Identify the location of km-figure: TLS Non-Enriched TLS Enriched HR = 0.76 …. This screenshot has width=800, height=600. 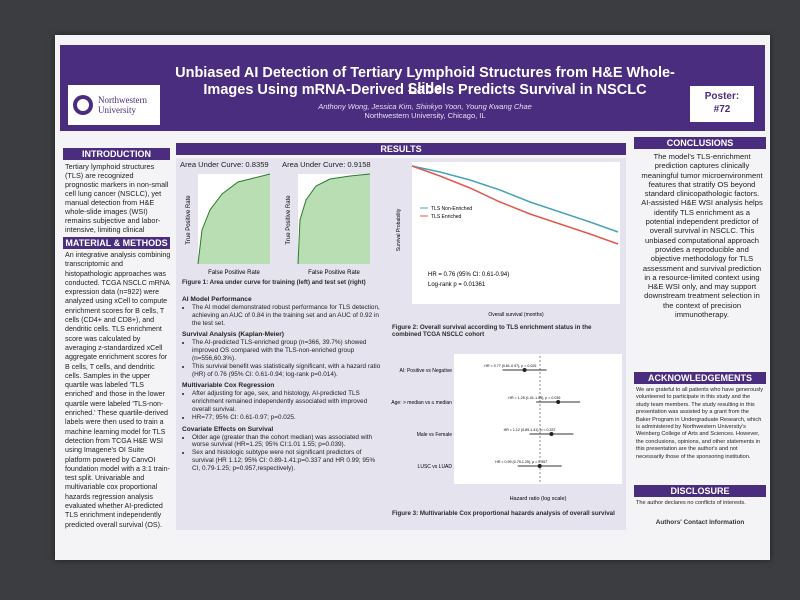
(508, 240).